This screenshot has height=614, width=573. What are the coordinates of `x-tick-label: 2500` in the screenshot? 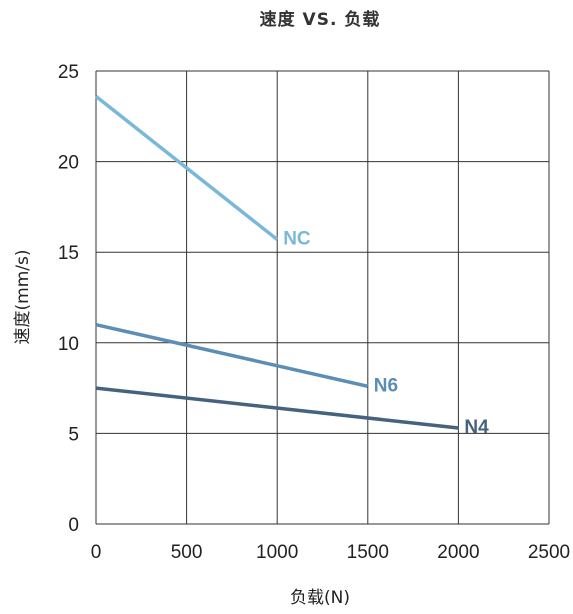 It's located at (549, 552).